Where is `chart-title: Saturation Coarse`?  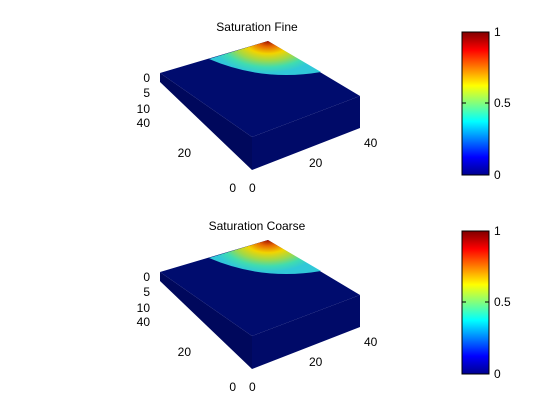
chart-title: Saturation Coarse is located at coordinates (257, 226).